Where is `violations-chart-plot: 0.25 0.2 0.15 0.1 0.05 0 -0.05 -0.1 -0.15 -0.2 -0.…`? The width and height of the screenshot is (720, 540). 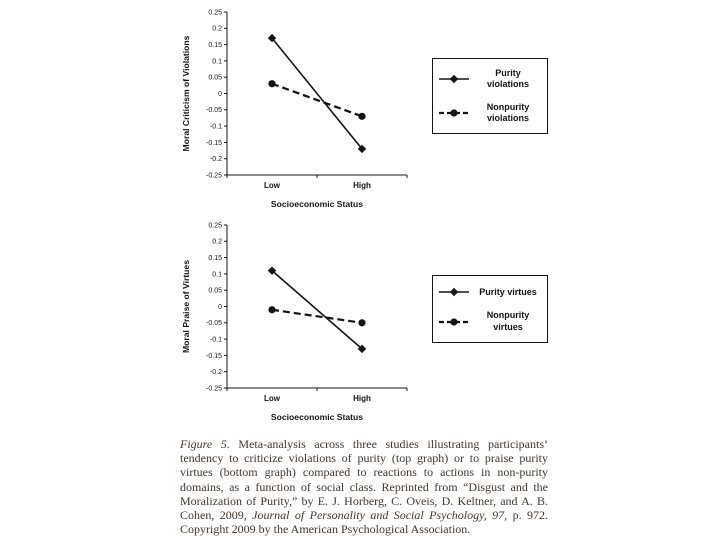 violations-chart-plot: 0.25 0.2 0.15 0.1 0.05 0 -0.05 -0.1 -0.15 -0.2 -0.… is located at coordinates (294, 109).